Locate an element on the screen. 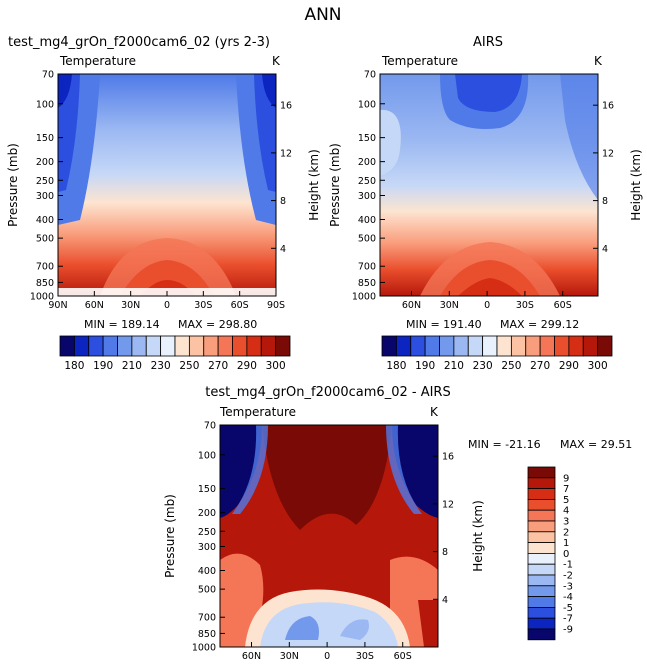 The width and height of the screenshot is (647, 671). y-tick-label: 200 is located at coordinates (367, 162).